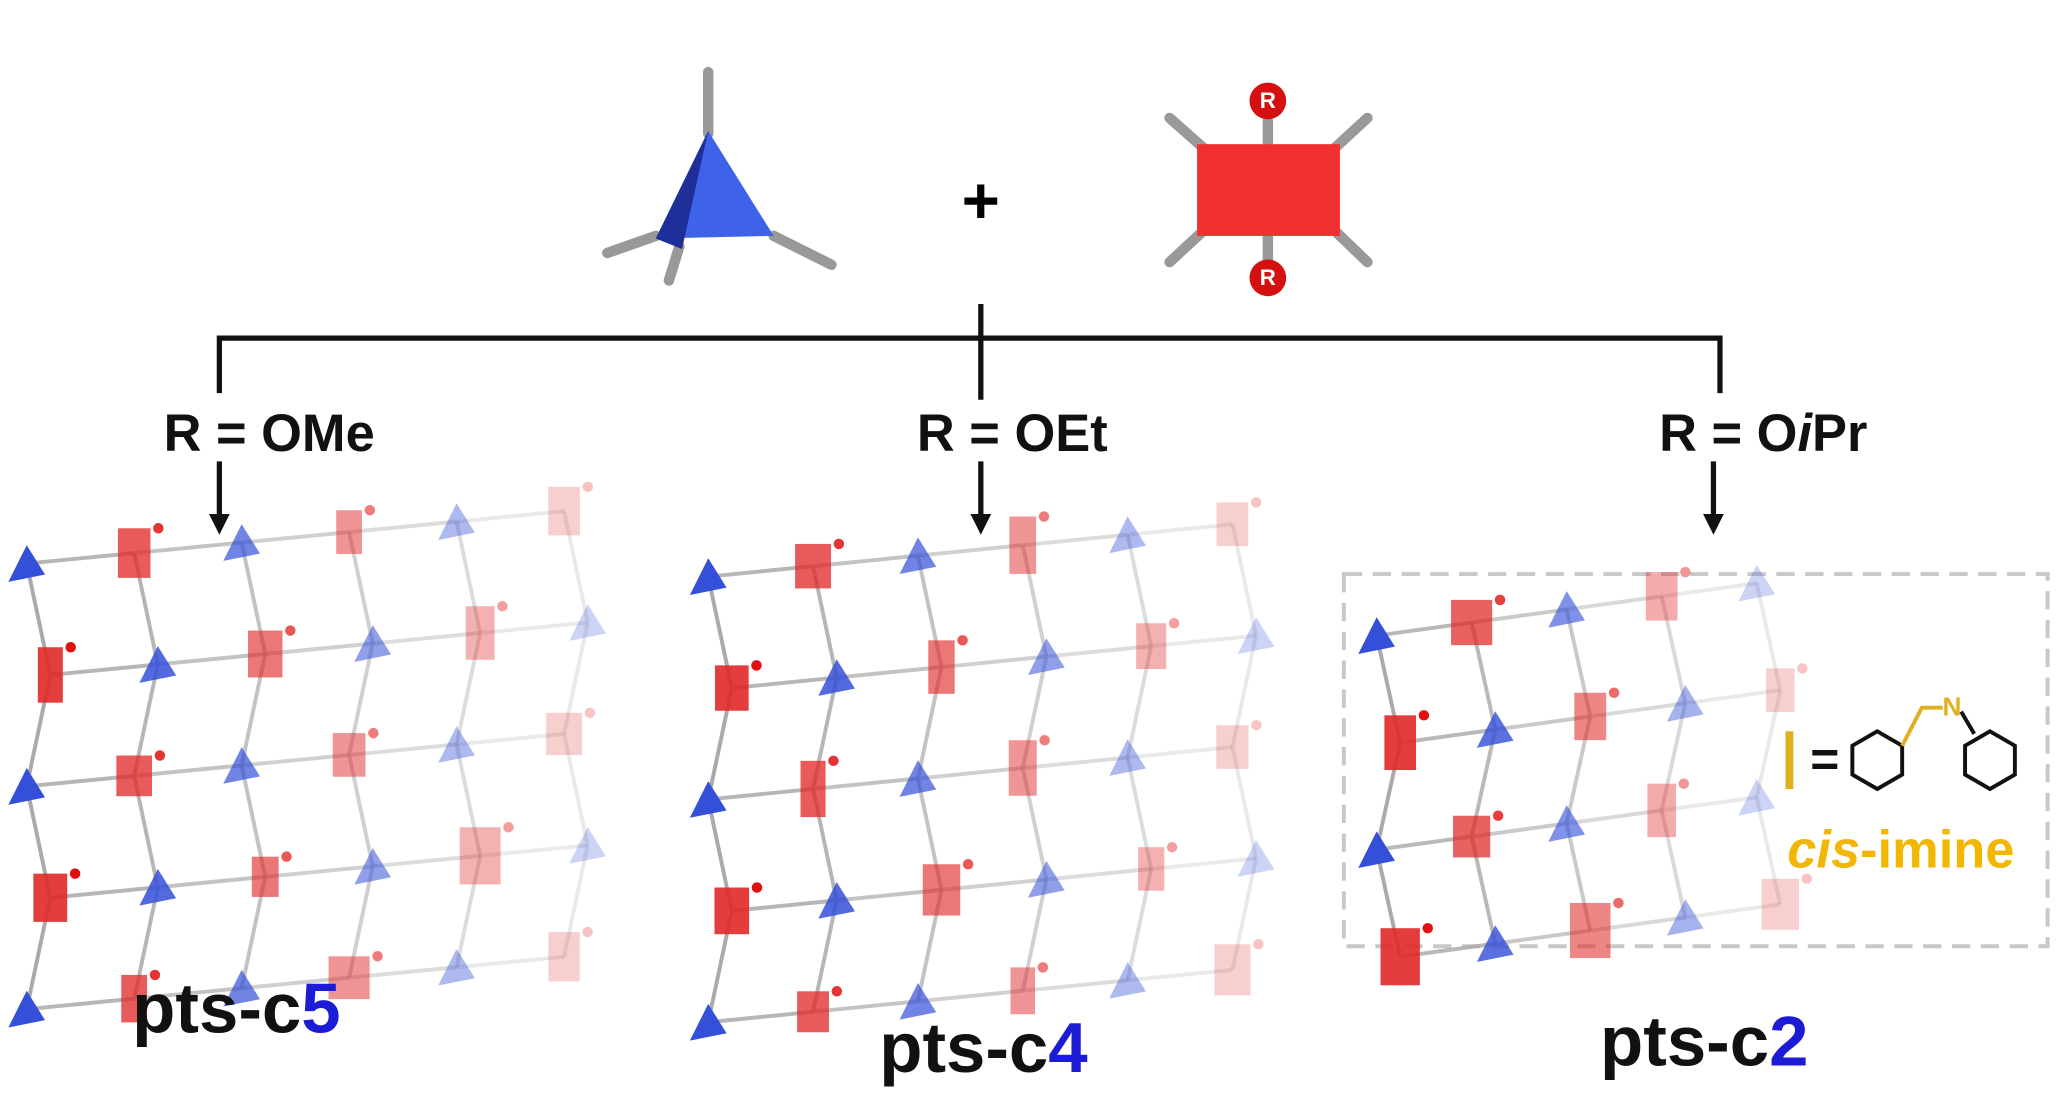 The width and height of the screenshot is (2056, 1114). I want to click on product-label: pts-c4, so click(983, 1047).